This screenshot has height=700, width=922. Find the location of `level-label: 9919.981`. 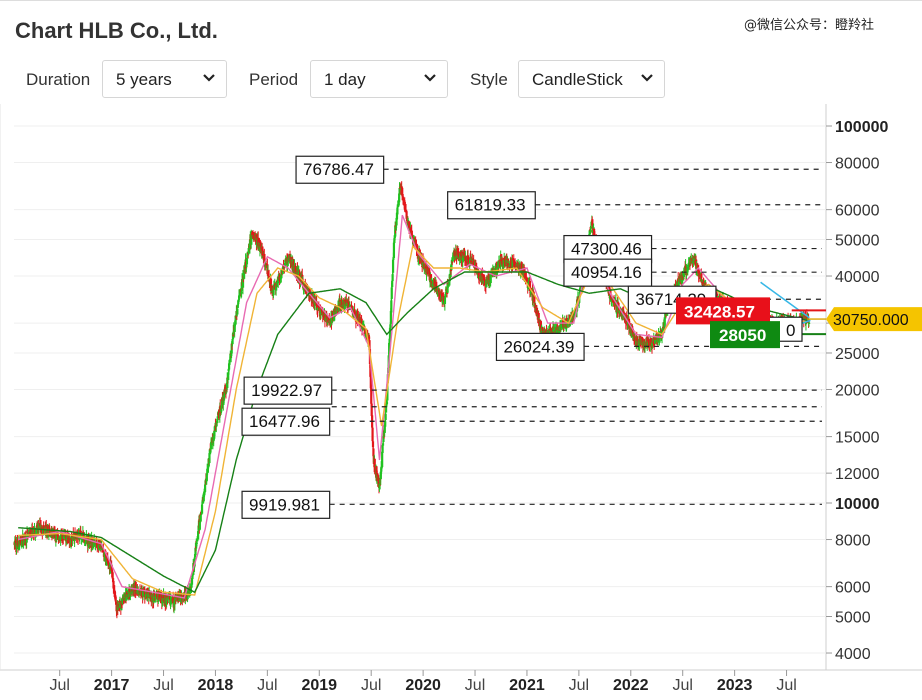

level-label: 9919.981 is located at coordinates (284, 504).